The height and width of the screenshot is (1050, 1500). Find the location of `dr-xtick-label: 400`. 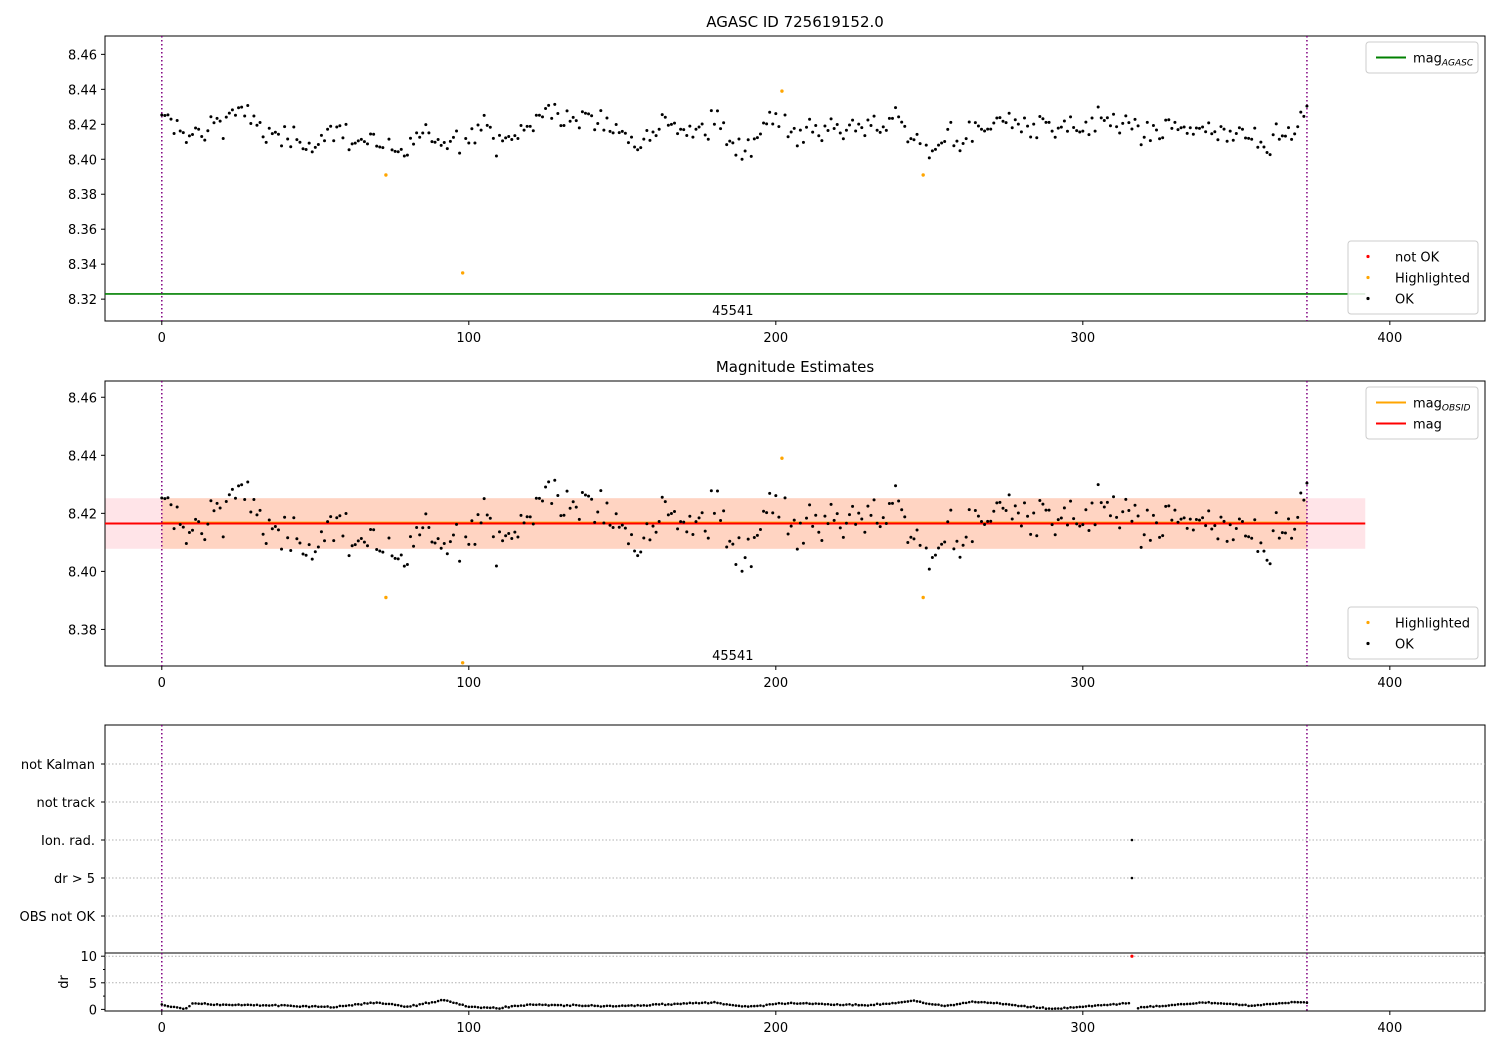

dr-xtick-label: 400 is located at coordinates (1389, 1028).